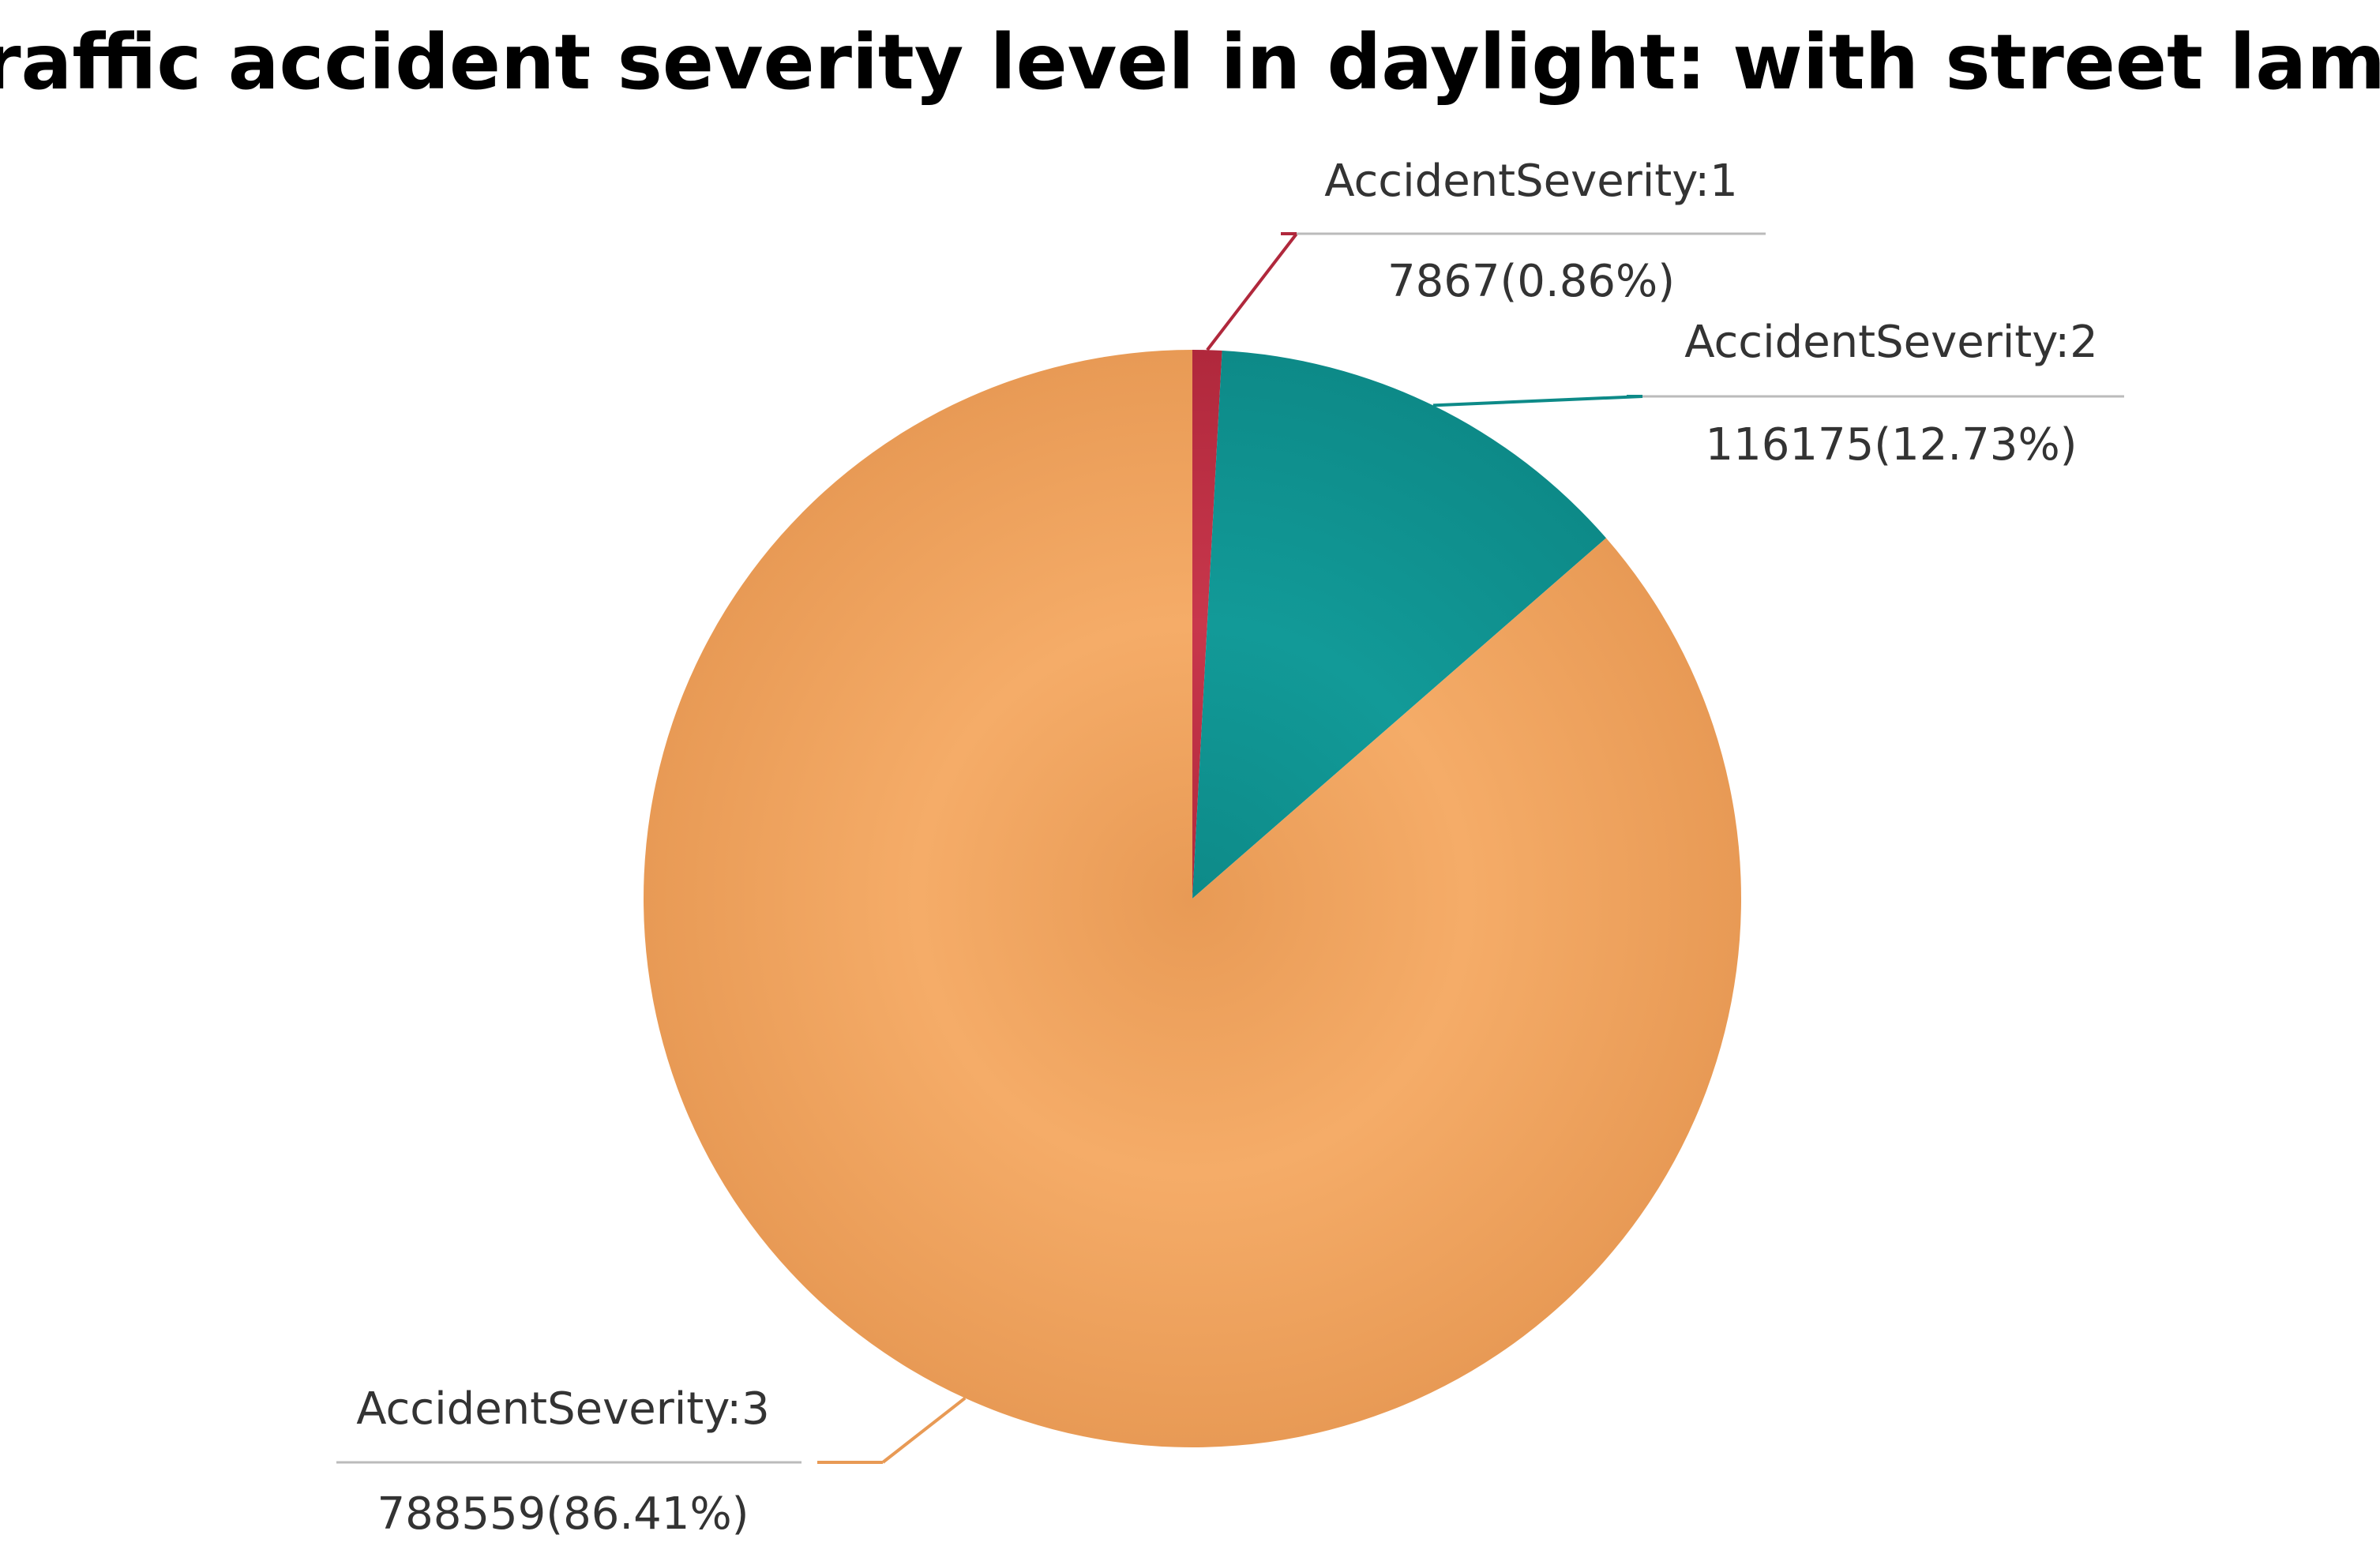 The image size is (2380, 1550). I want to click on slice-label-name-1: AccidentSeverity:1, so click(1531, 181).